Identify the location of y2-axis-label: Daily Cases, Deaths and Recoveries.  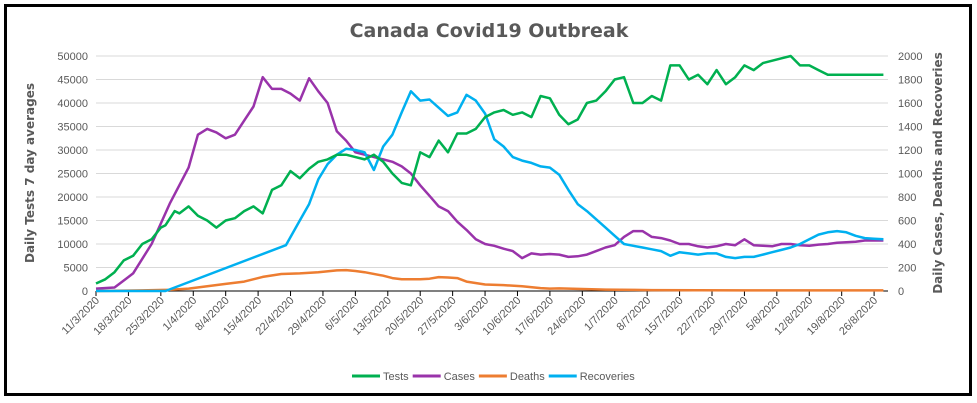
(938, 173).